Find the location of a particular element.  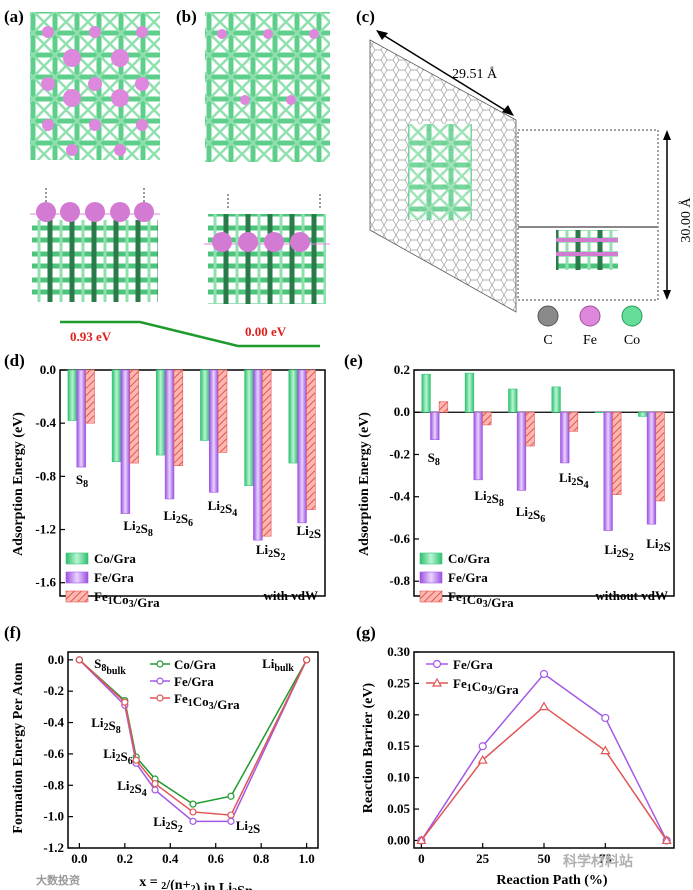

x-tick-label: 0.2 is located at coordinates (125, 858).